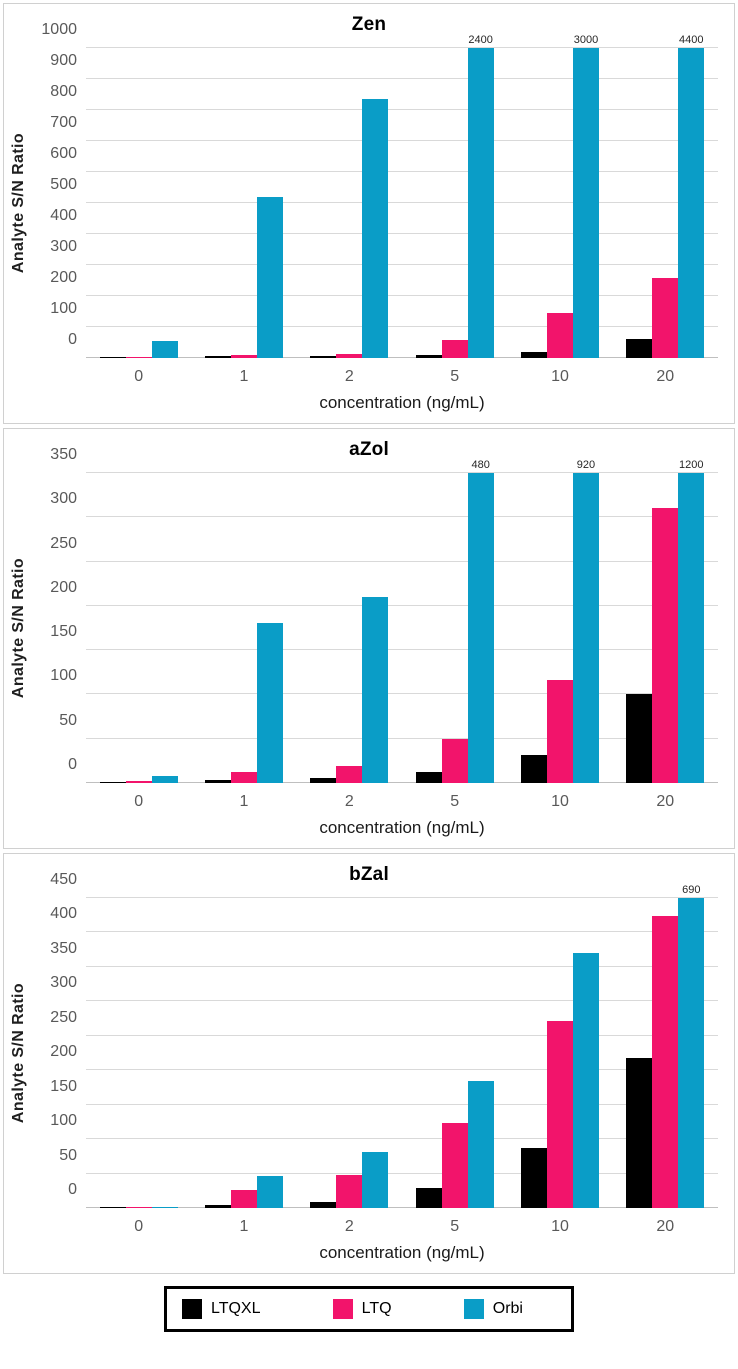 This screenshot has height=1369, width=738. I want to click on y-tick-label: 300, so click(63, 983).